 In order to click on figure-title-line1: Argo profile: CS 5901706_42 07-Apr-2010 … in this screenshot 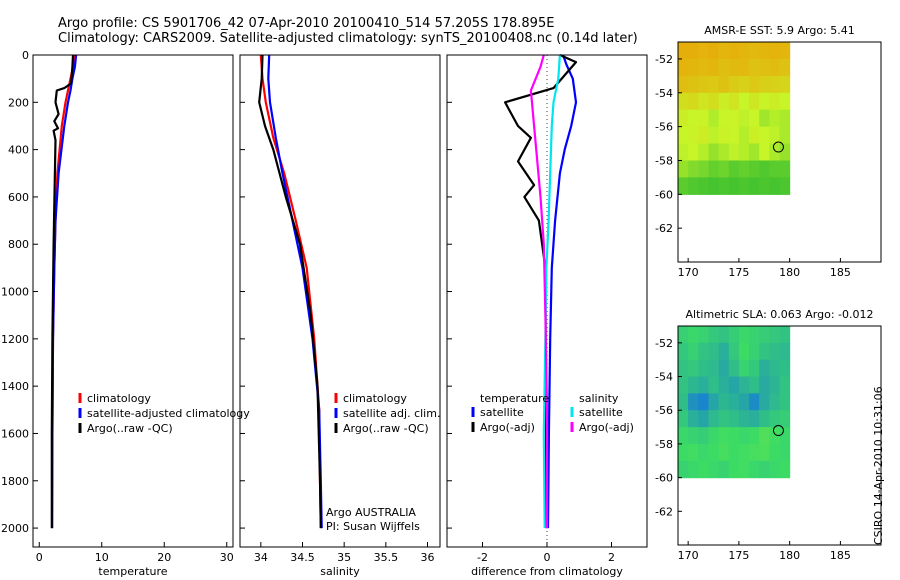, I will do `click(306, 23)`.